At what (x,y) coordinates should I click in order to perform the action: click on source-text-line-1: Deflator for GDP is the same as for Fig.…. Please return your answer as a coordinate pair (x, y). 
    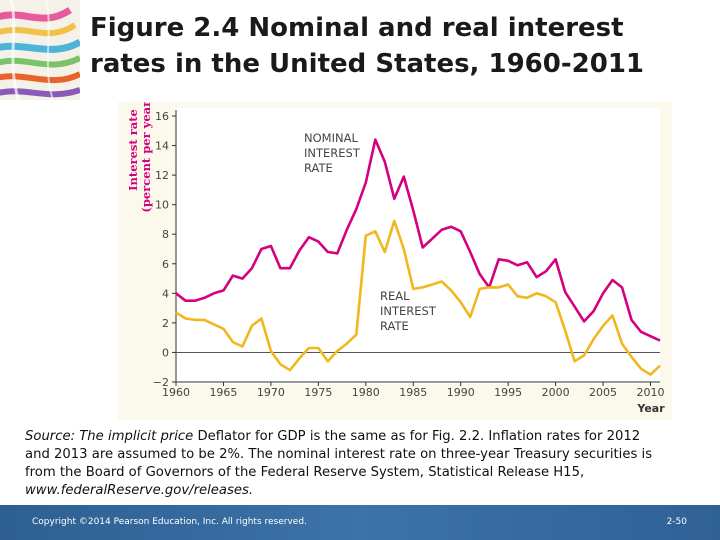
    Looking at the image, I should click on (419, 436).